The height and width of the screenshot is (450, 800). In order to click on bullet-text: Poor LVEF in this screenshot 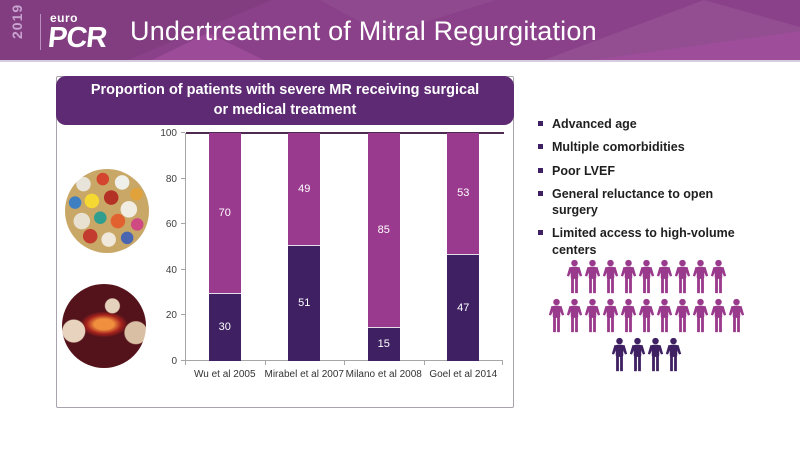, I will do `click(583, 170)`.